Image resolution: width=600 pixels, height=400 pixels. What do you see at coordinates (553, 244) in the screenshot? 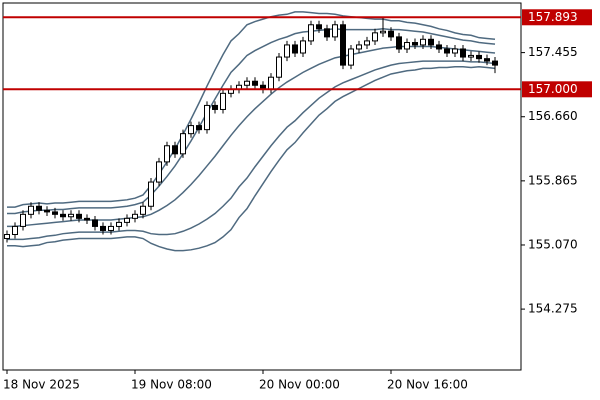
I see `y-tick-label: 155.070` at bounding box center [553, 244].